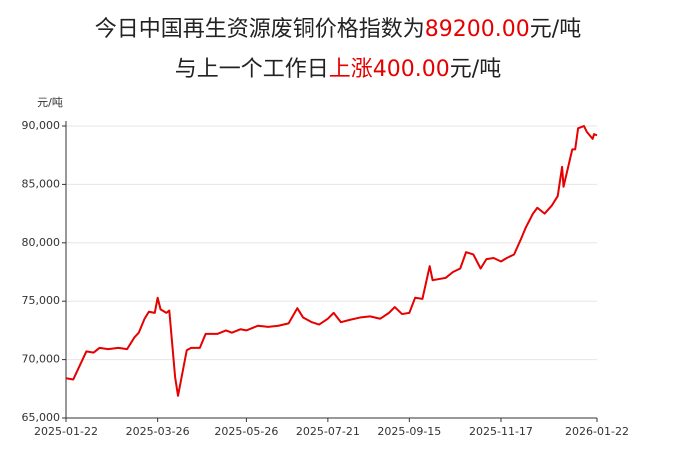 This screenshot has height=460, width=676. I want to click on x-tick-label: 2025-01-22, so click(66, 431).